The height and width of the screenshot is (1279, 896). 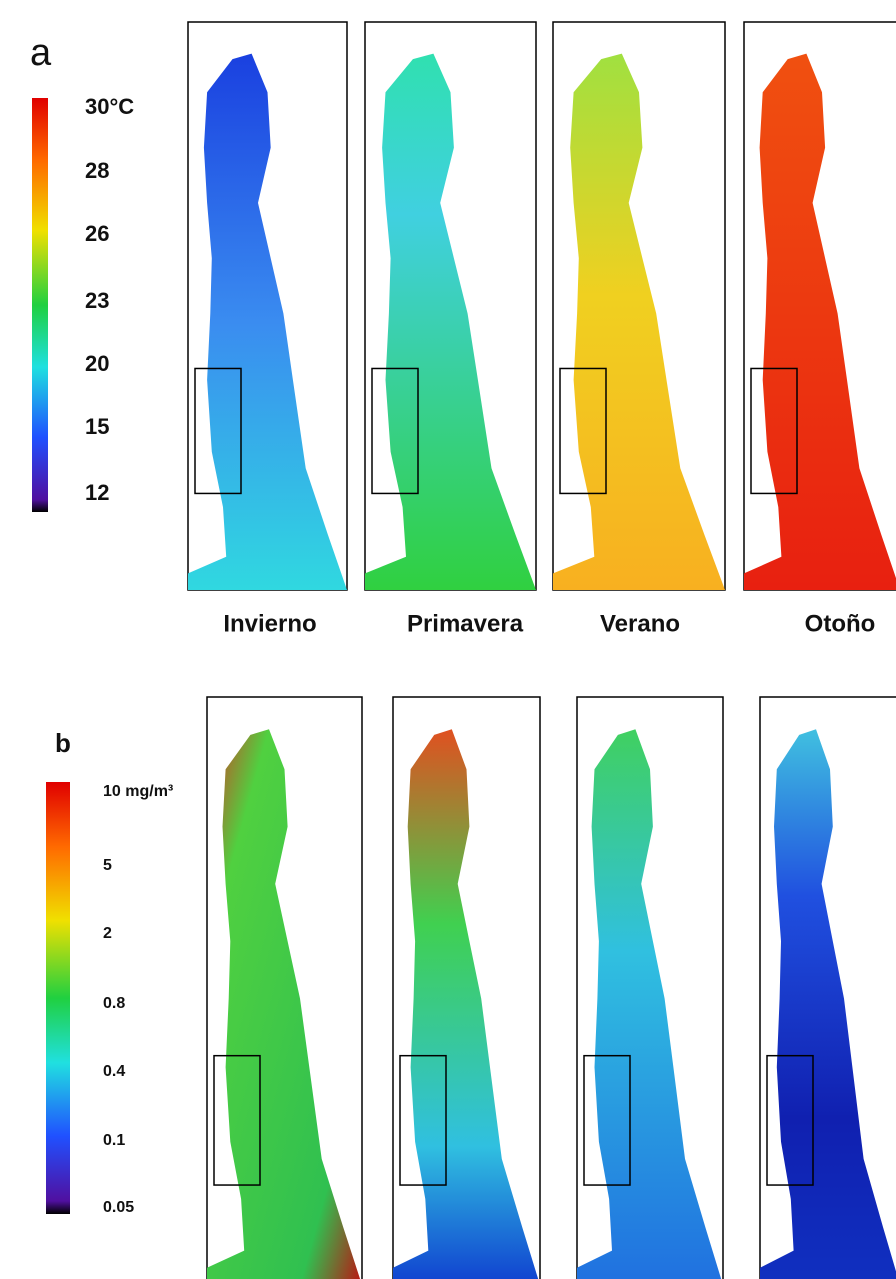 What do you see at coordinates (465, 623) in the screenshot?
I see `season-label: Primavera` at bounding box center [465, 623].